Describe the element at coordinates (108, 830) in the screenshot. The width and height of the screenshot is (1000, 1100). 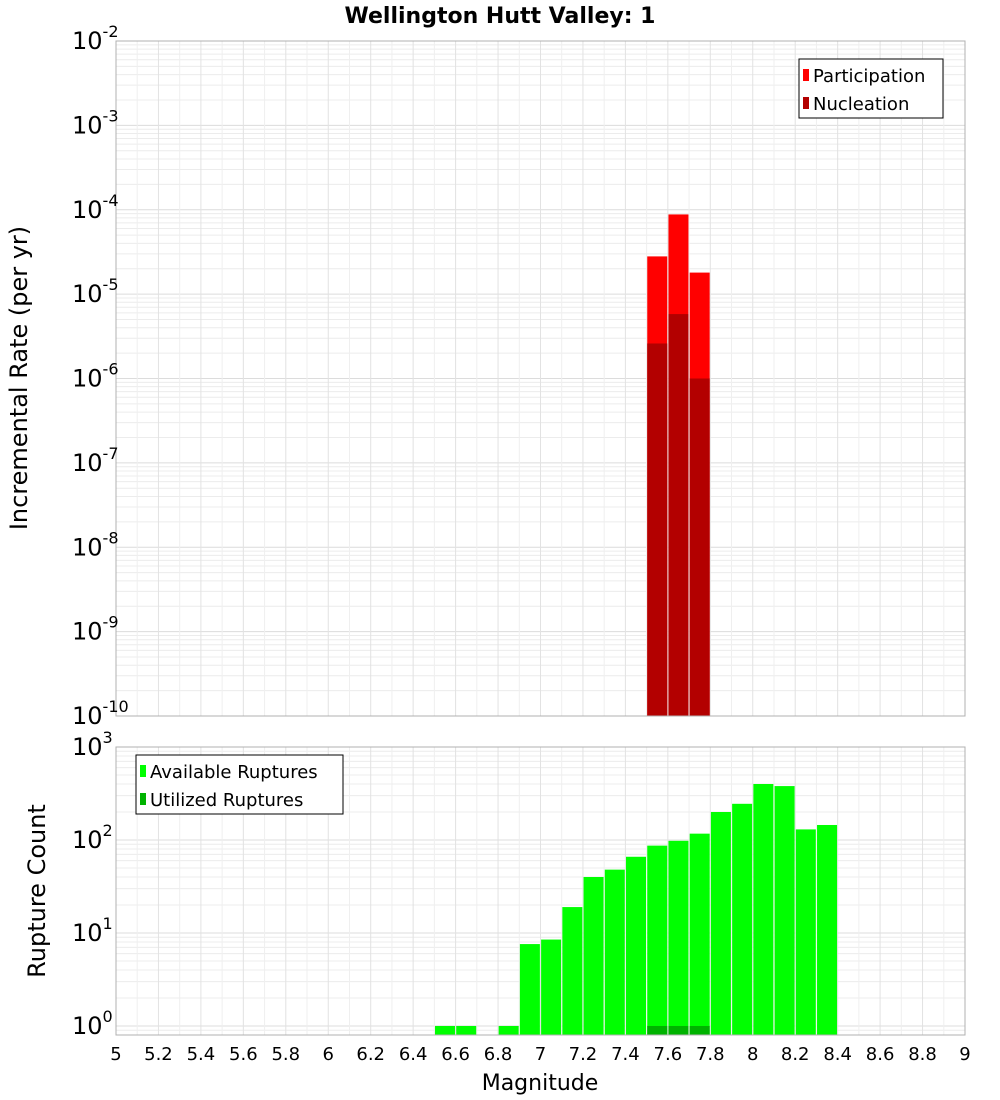
I see `y-tick-exponent: 2` at that location.